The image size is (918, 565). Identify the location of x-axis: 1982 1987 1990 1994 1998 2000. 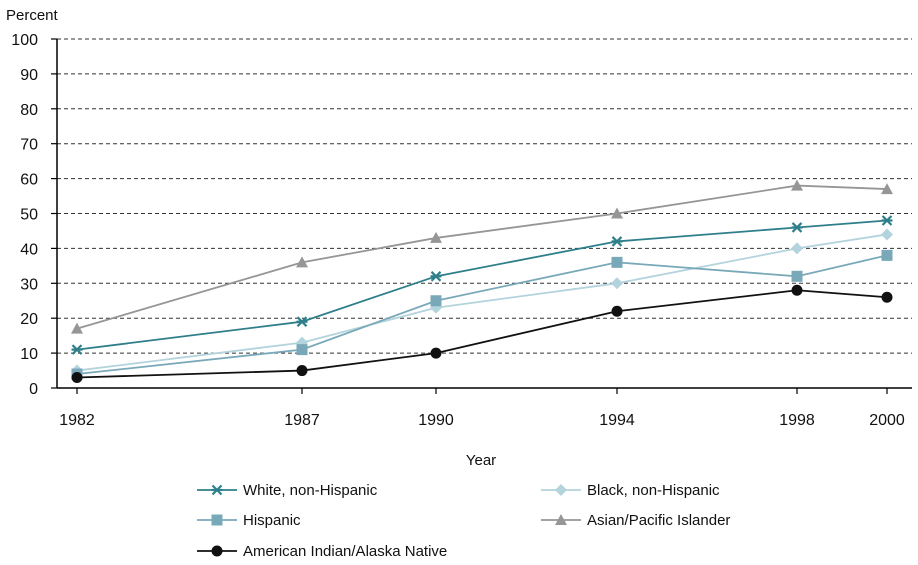
(484, 408).